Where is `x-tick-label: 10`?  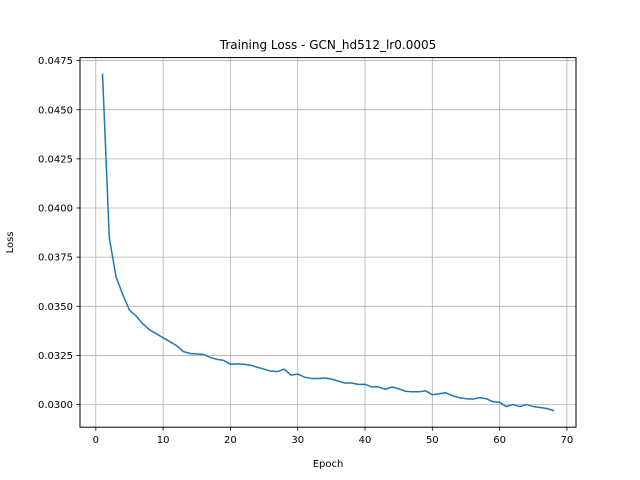
x-tick-label: 10 is located at coordinates (163, 440).